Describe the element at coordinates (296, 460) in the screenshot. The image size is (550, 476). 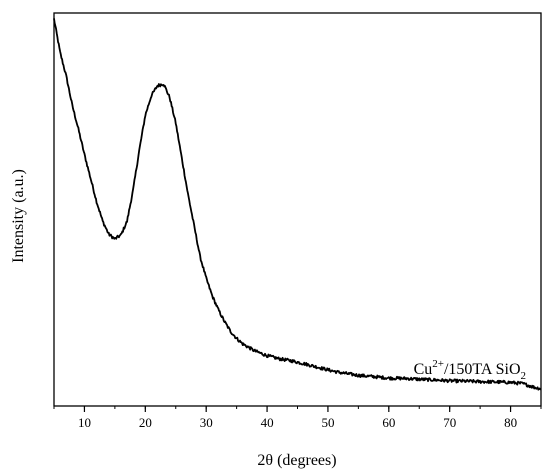
I see `x-axis-title: 2θ (degrees)` at that location.